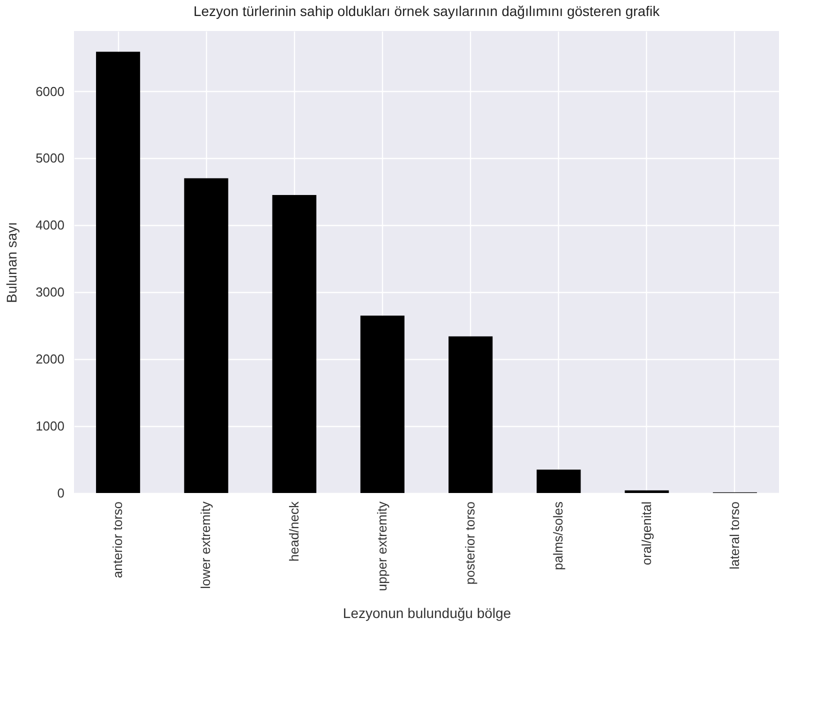 The image size is (836, 710). What do you see at coordinates (50, 292) in the screenshot?
I see `y-tick-label: 3000` at bounding box center [50, 292].